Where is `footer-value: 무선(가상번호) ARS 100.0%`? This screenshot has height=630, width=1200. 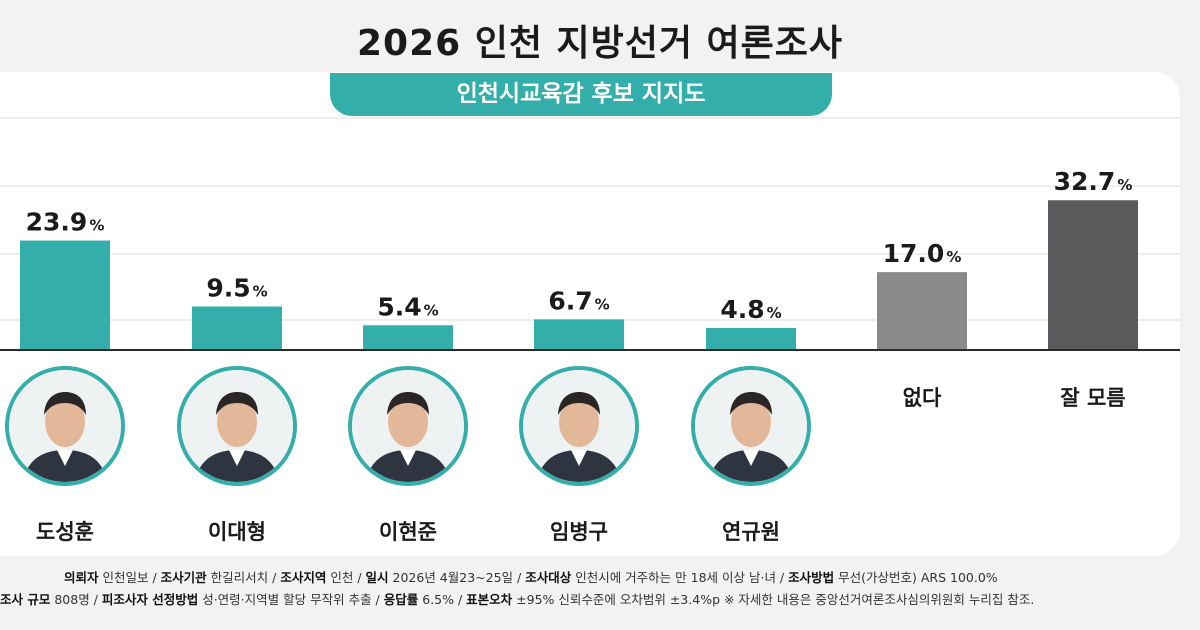 footer-value: 무선(가상번호) ARS 100.0% is located at coordinates (916, 577).